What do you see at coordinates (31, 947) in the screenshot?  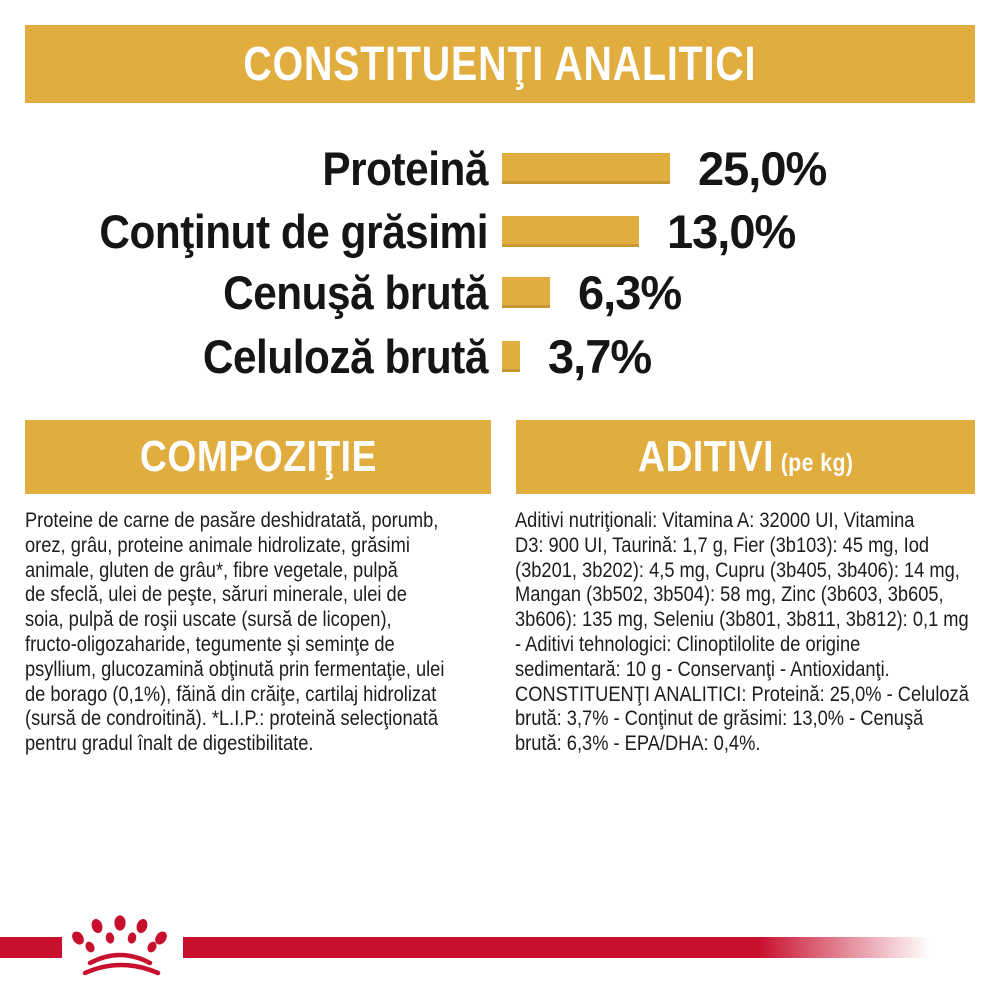 I see `footer-band-left-segment` at bounding box center [31, 947].